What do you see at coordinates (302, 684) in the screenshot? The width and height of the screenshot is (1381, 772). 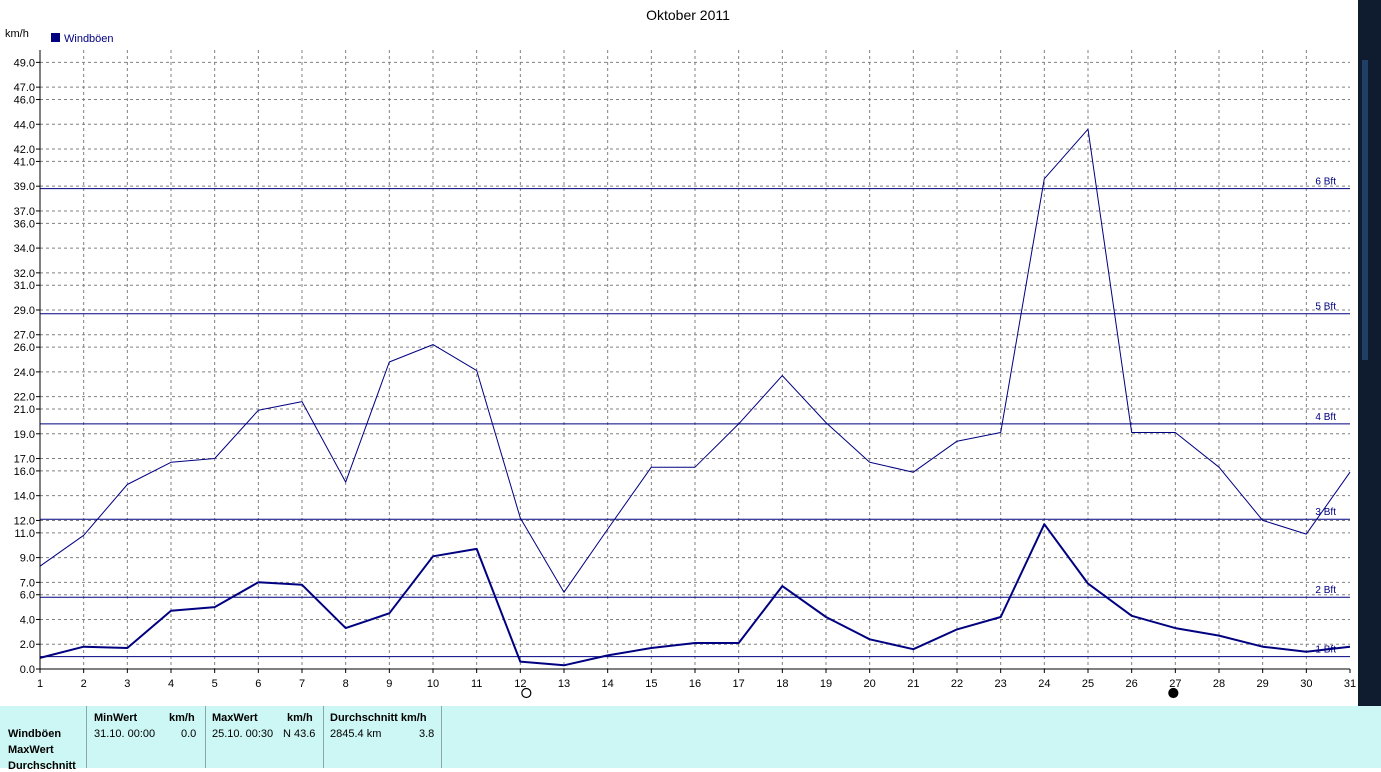 I see `x-tick-label: 7` at bounding box center [302, 684].